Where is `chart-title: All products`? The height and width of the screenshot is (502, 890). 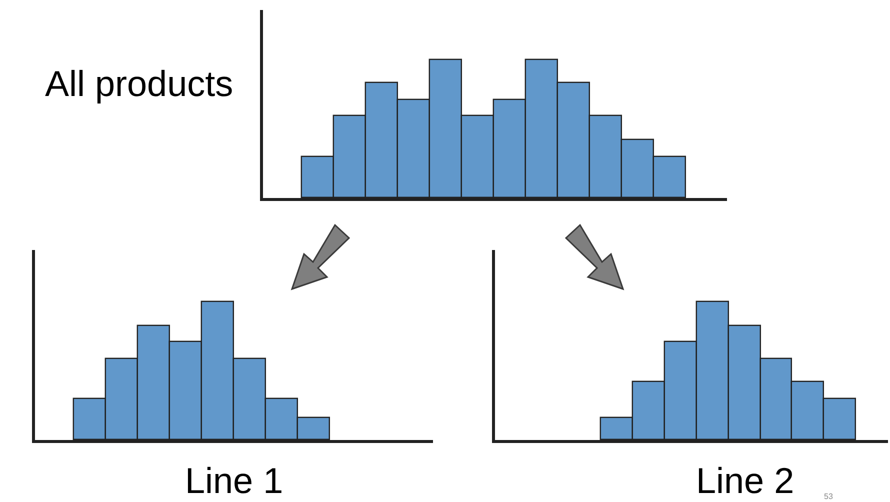 chart-title: All products is located at coordinates (139, 83).